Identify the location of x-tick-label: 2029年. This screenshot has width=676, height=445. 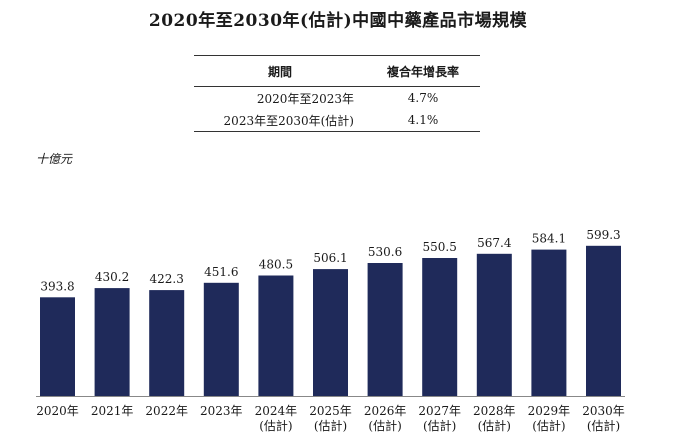
(549, 411).